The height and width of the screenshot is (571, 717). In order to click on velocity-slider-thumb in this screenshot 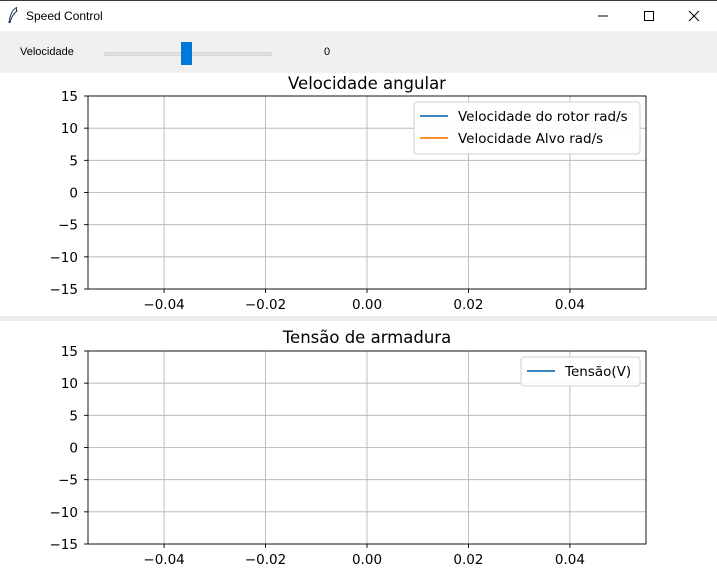, I will do `click(186, 53)`.